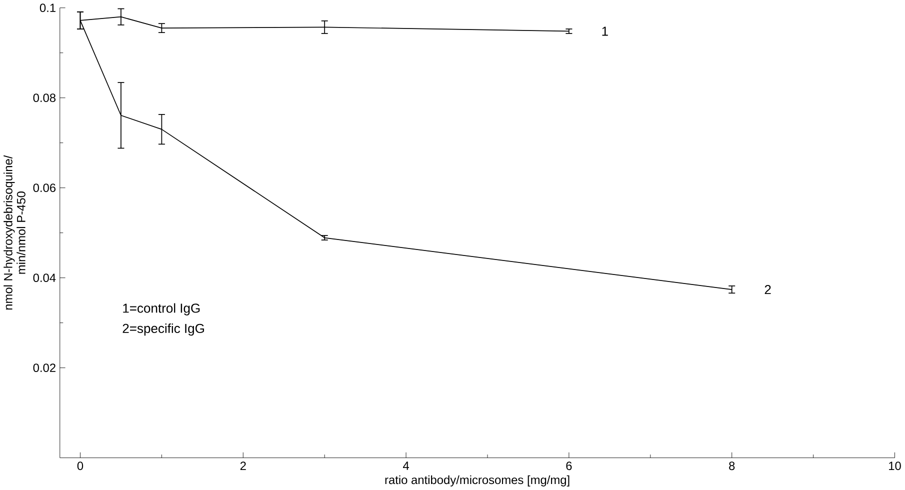 Image resolution: width=905 pixels, height=490 pixels. Describe the element at coordinates (80, 466) in the screenshot. I see `x-tick-label: 0` at that location.